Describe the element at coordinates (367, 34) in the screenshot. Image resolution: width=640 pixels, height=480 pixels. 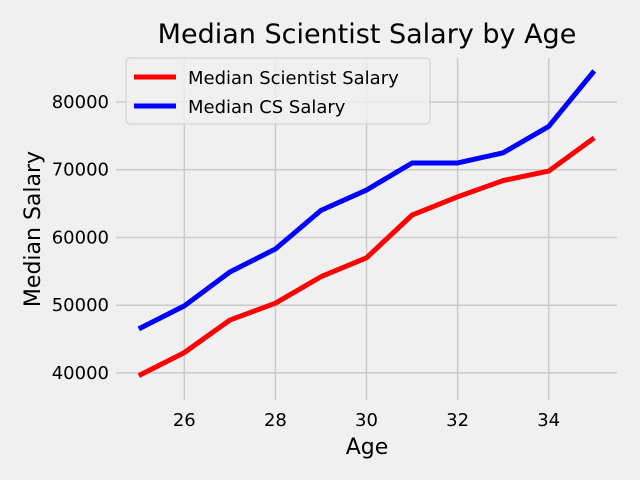
I see `chart-title: Median Scientist Salary by Age` at that location.